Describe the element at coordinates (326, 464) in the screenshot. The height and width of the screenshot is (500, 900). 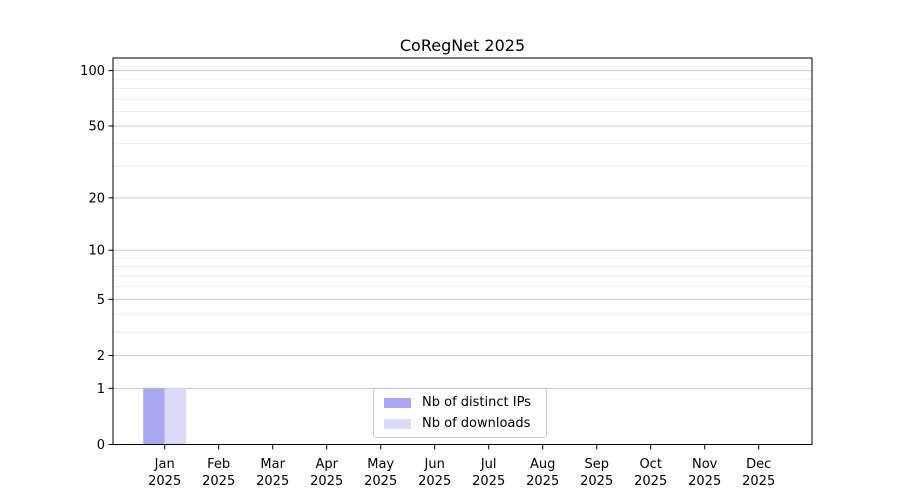
I see `x-tick-label-month: Apr` at that location.